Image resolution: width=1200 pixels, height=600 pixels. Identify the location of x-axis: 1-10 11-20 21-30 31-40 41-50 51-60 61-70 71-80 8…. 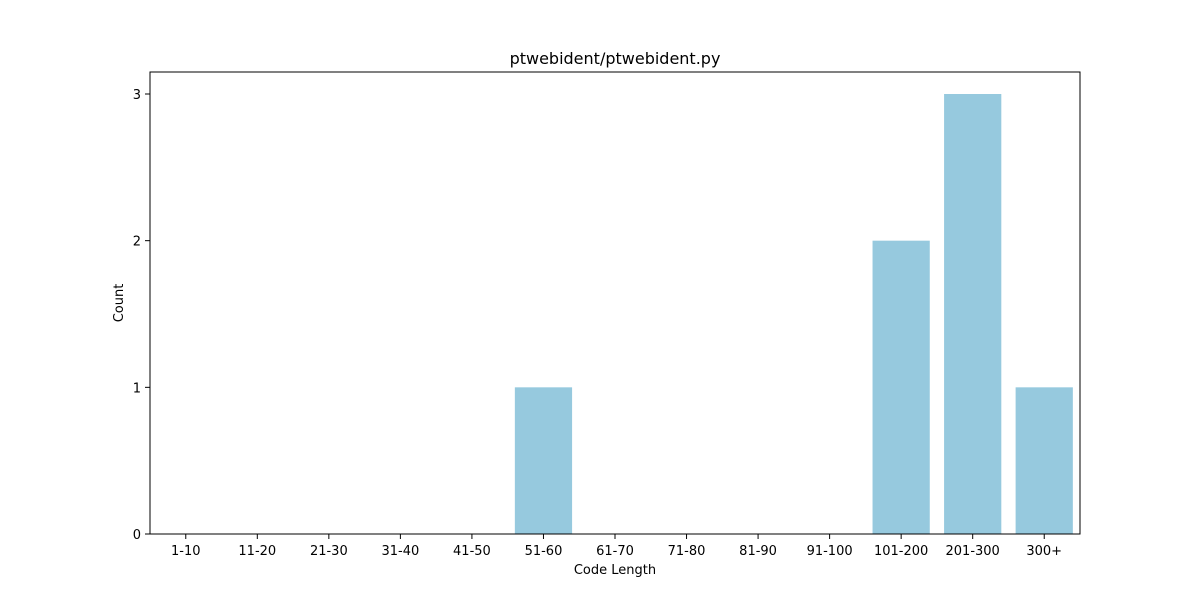
(616, 546).